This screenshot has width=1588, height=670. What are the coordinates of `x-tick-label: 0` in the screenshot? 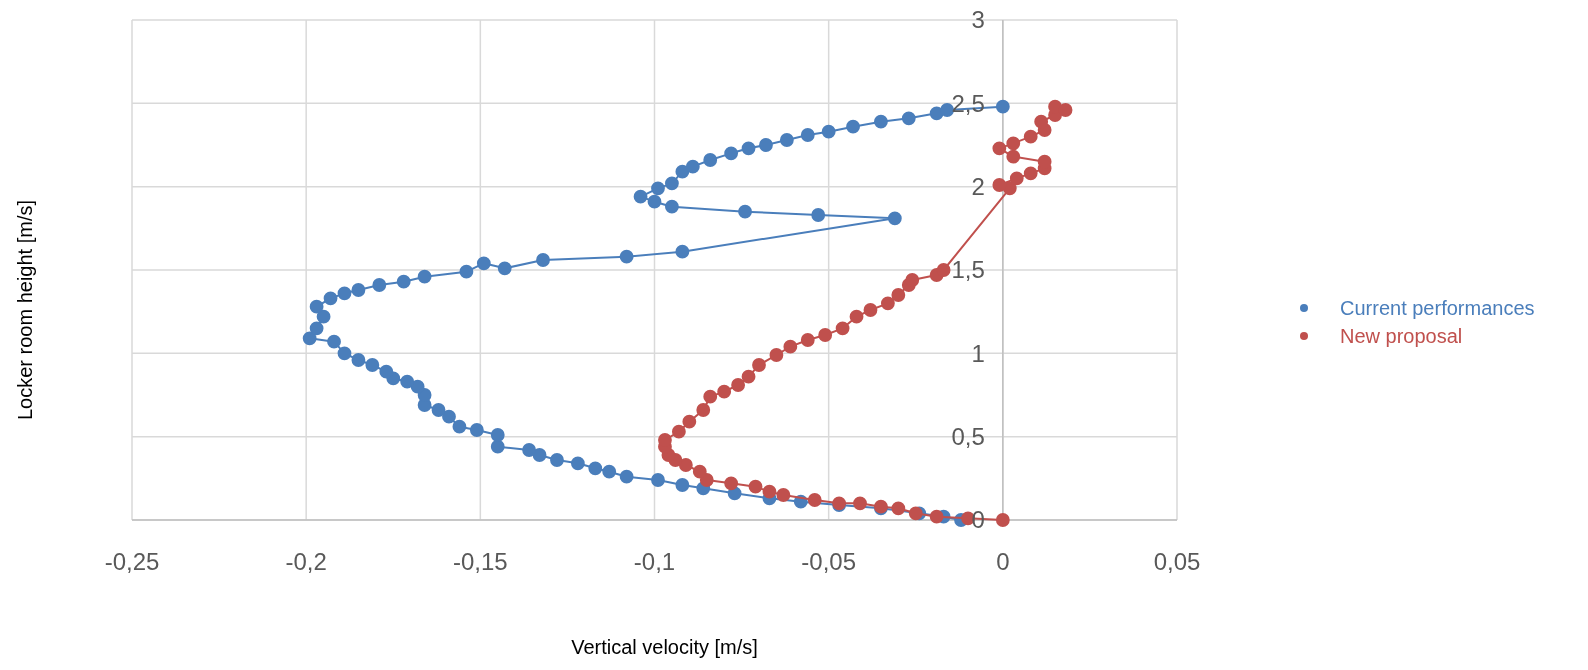 It's located at (1003, 561).